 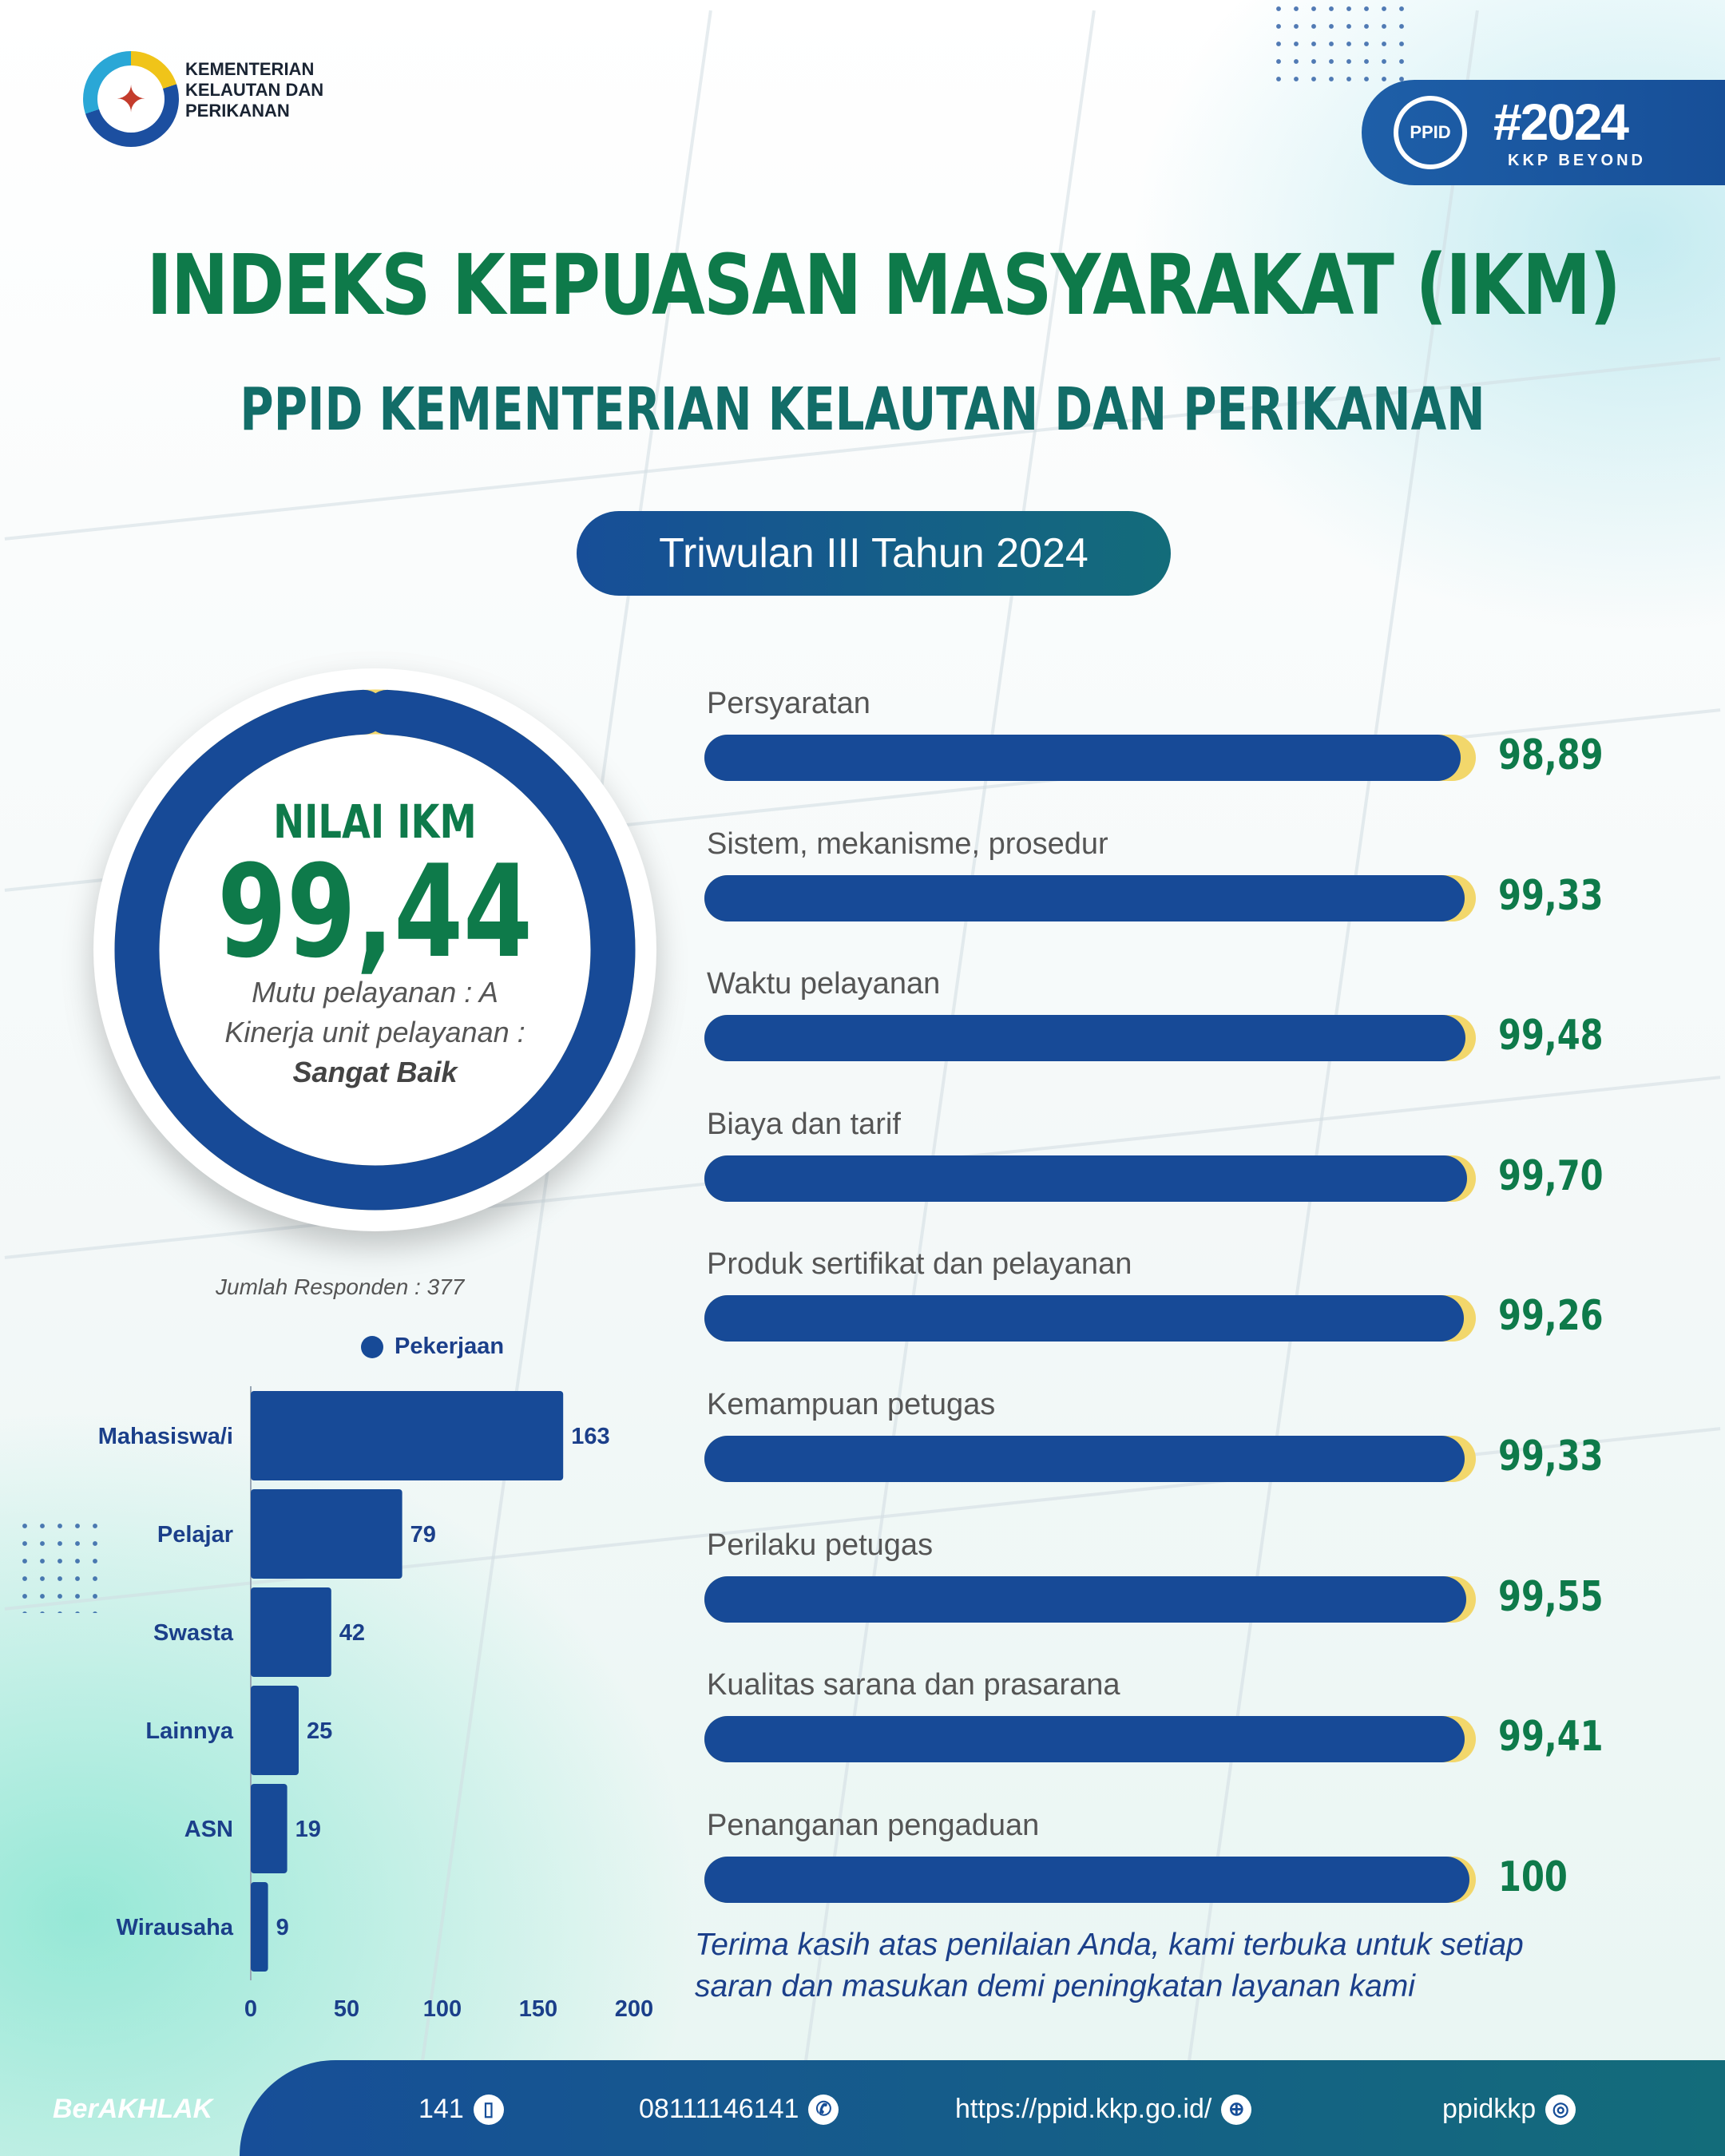 I want to click on x-tick-label: 50, so click(x=346, y=2008).